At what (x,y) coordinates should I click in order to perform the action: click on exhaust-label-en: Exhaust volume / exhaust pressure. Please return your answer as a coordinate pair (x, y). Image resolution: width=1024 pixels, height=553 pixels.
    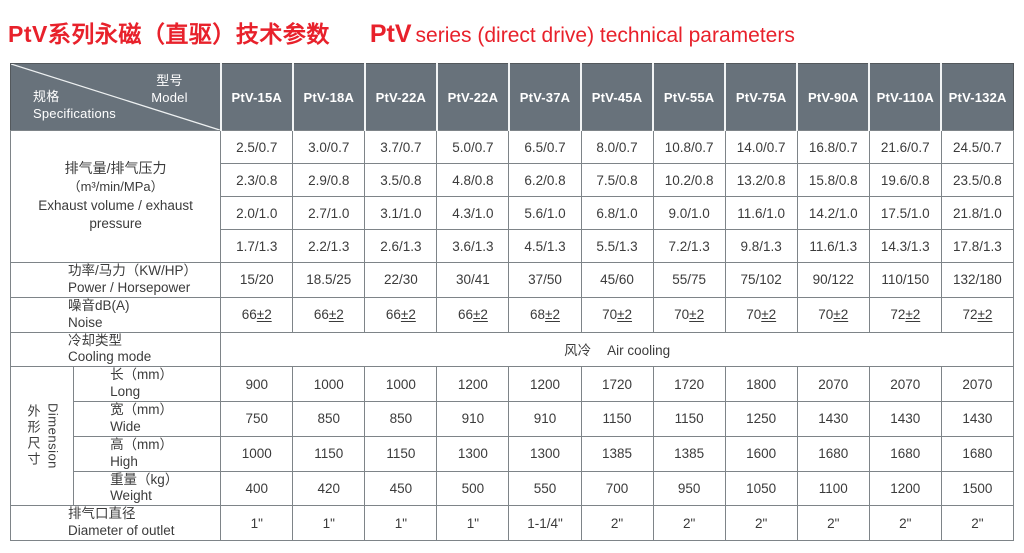
    Looking at the image, I should click on (115, 214).